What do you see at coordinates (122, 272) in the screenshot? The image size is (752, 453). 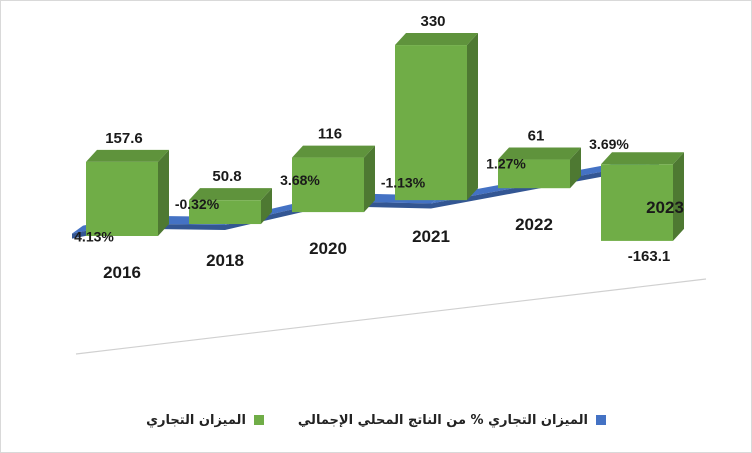 I see `category-label: 2016` at bounding box center [122, 272].